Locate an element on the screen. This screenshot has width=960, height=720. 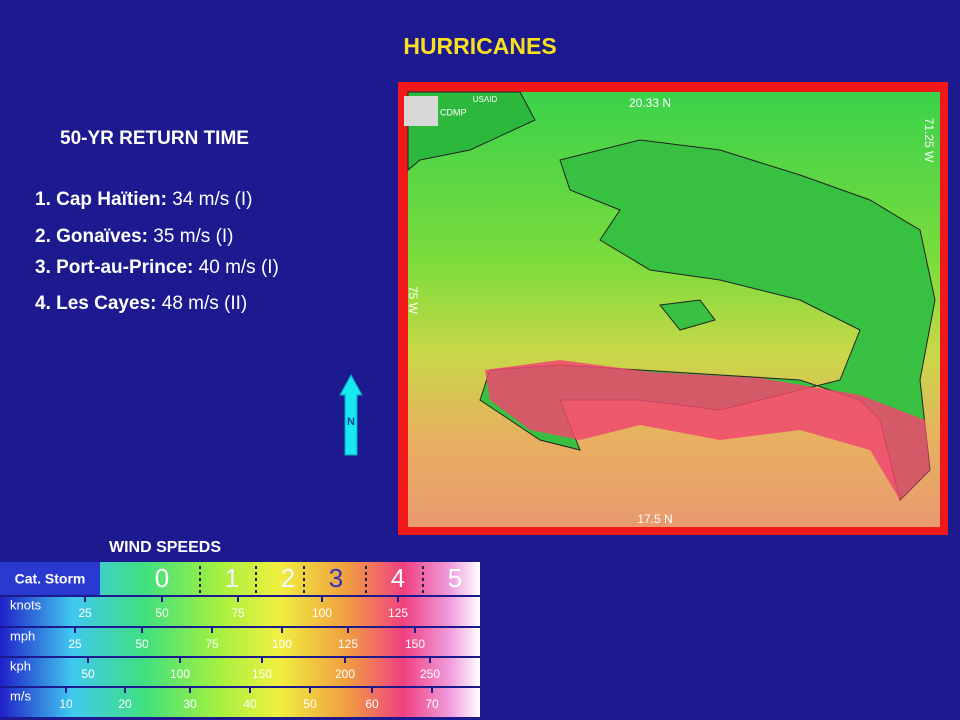
scale-value: 60 is located at coordinates (372, 704).